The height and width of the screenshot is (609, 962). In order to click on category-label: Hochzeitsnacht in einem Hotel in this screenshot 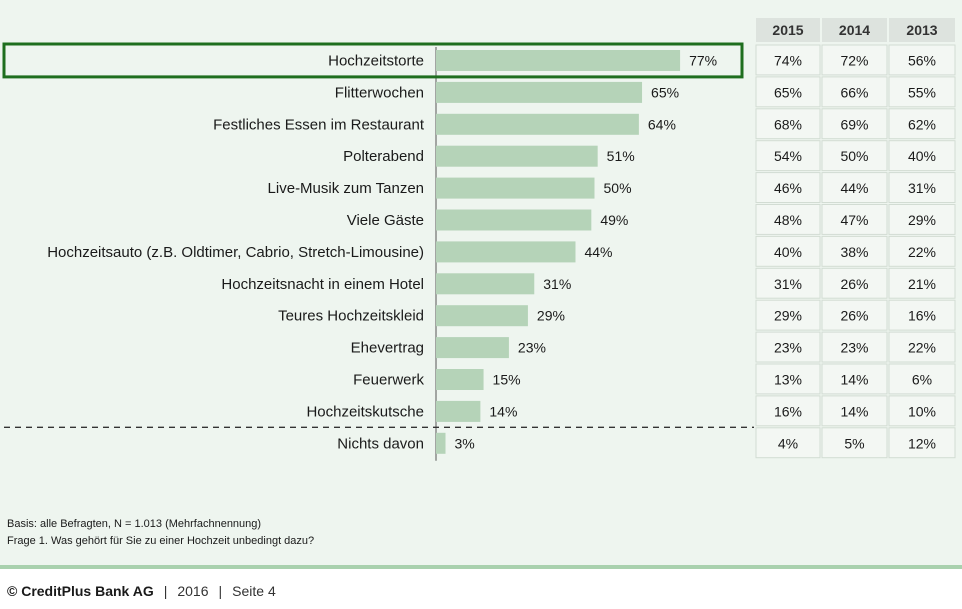, I will do `click(322, 284)`.